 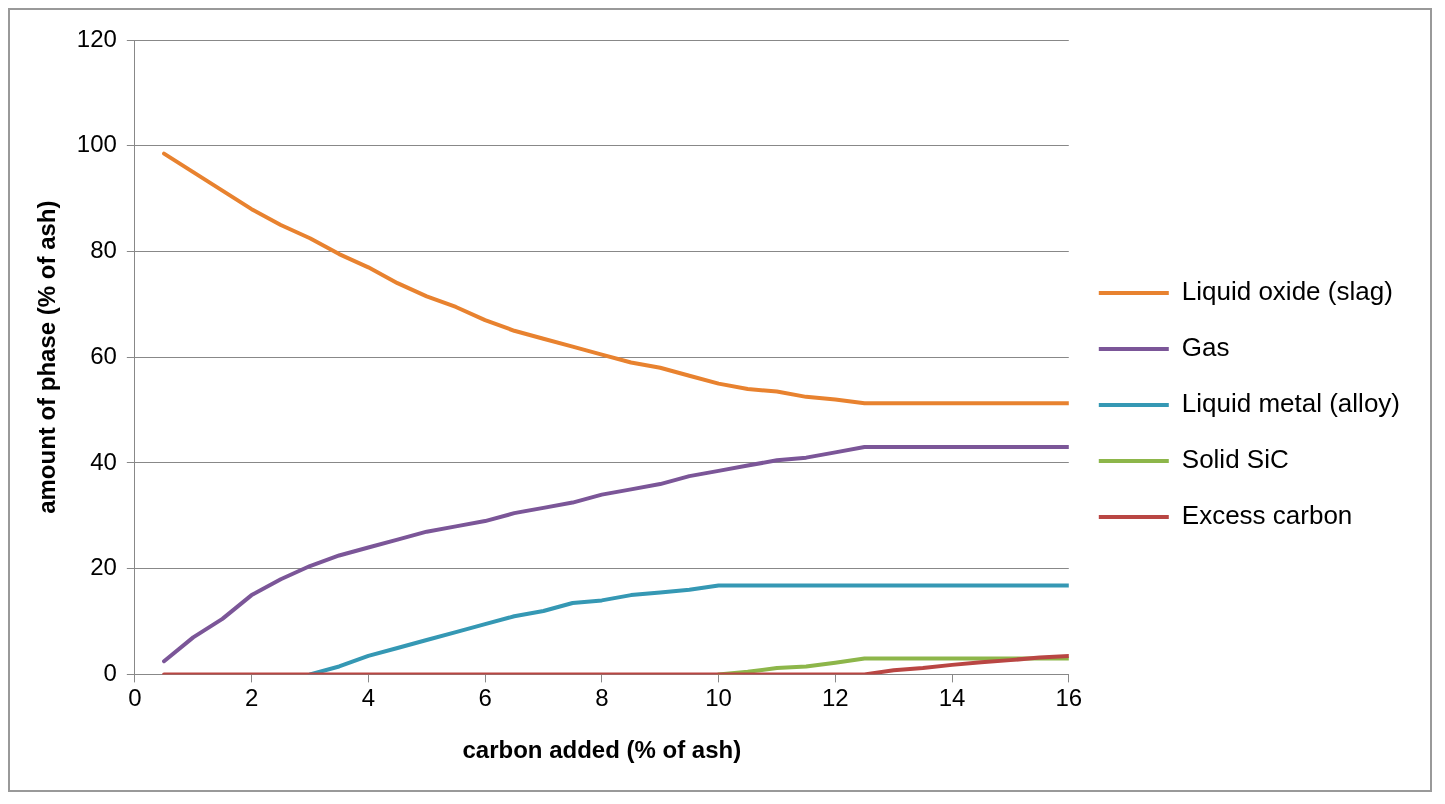 I want to click on y-axis-title: amount of phase (% of ash), so click(x=47, y=357).